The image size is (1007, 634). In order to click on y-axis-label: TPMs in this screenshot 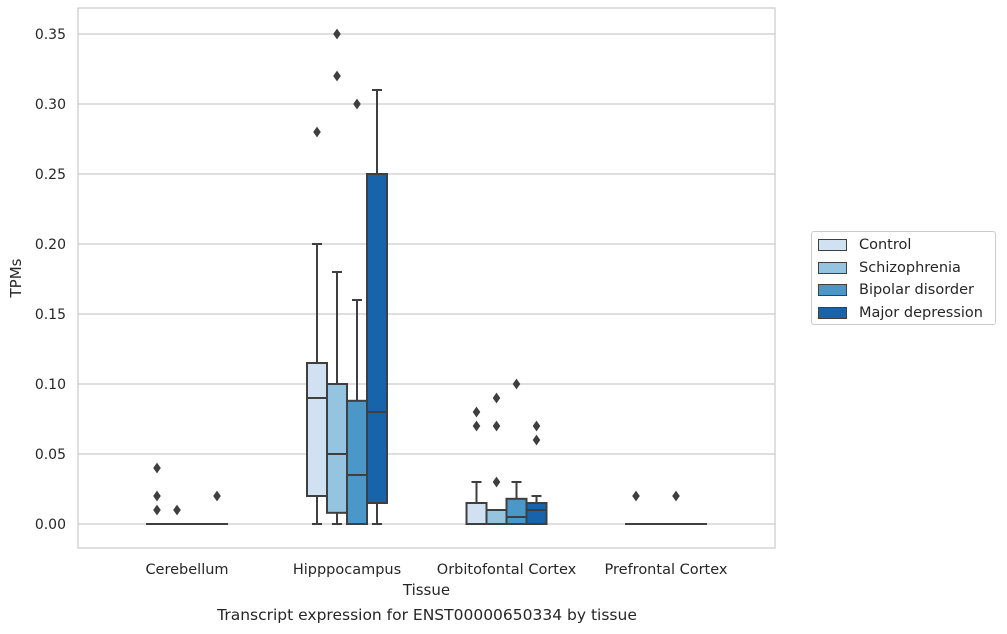, I will do `click(16, 278)`.